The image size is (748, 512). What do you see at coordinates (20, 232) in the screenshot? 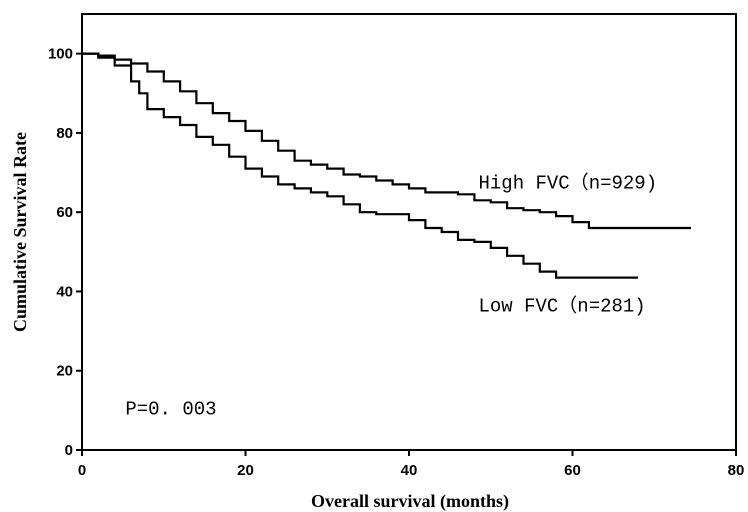
I see `y-axis-title: Cumulative Survival Rate` at bounding box center [20, 232].